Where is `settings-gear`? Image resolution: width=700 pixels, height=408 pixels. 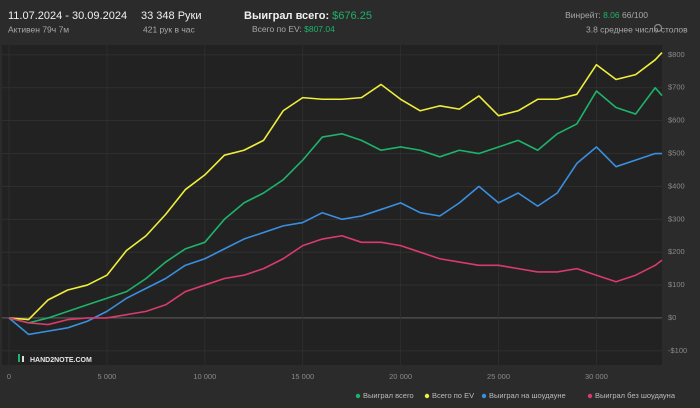 settings-gear is located at coordinates (658, 28).